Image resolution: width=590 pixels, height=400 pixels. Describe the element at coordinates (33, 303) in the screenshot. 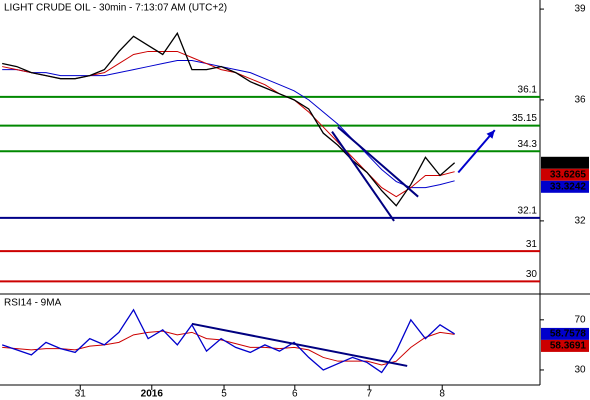

I see `panel-title: RSI14 - 9MA` at that location.